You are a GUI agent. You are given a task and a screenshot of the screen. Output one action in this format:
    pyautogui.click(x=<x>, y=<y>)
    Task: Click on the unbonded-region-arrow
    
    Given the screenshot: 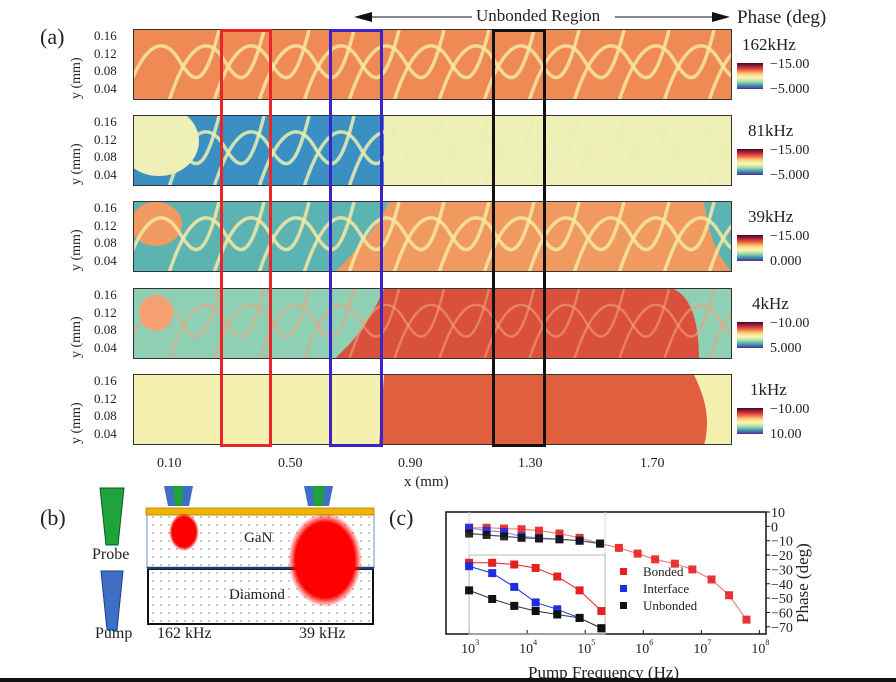 What is the action you would take?
    pyautogui.click(x=542, y=17)
    